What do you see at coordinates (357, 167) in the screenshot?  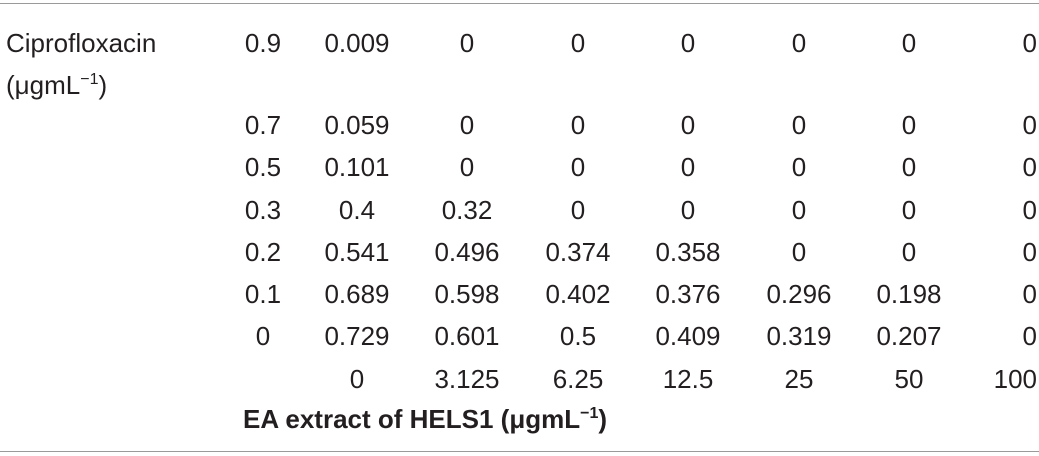 I see `table-cell: 0.101` at bounding box center [357, 167].